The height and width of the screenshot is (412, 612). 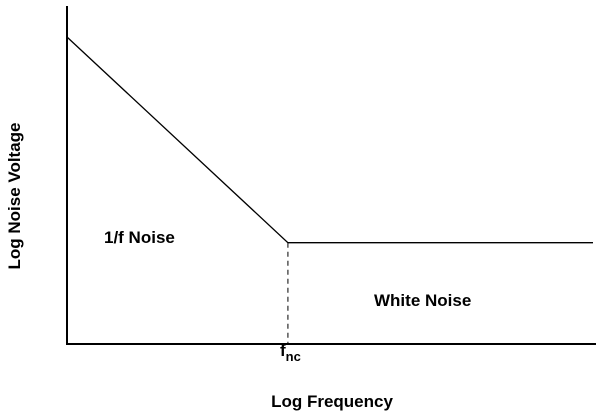 I want to click on y-axis-label: Log Noise Voltage, so click(x=14, y=195).